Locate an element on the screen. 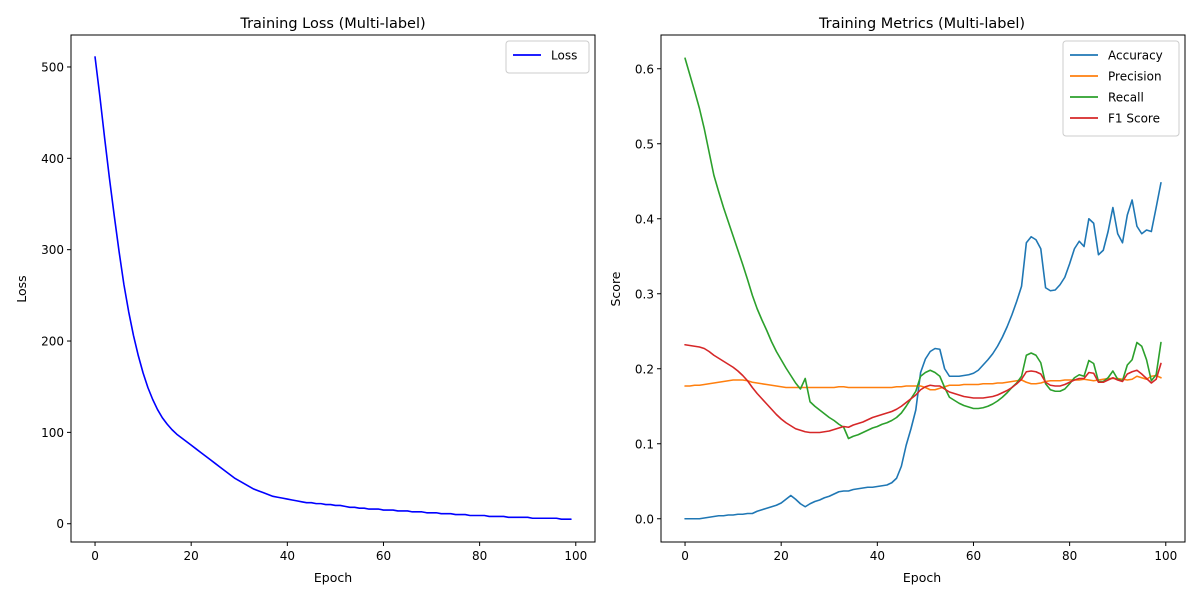 The image size is (1200, 604). loss-chart-x-tick-label: 100 is located at coordinates (575, 556).